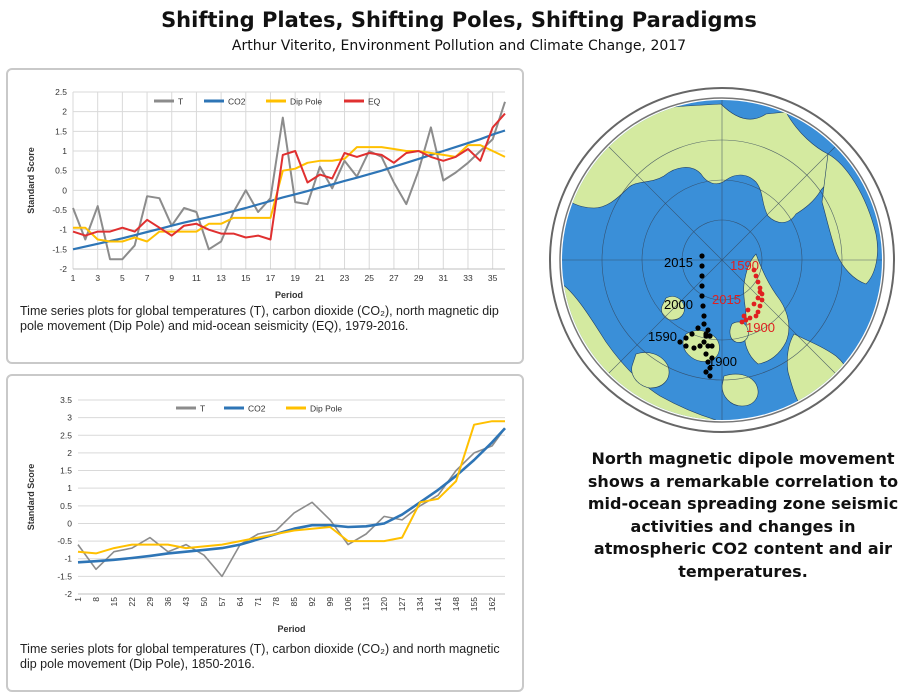 This screenshot has height=695, width=918. What do you see at coordinates (289, 295) in the screenshot?
I see `x-axis-label: Period` at bounding box center [289, 295].